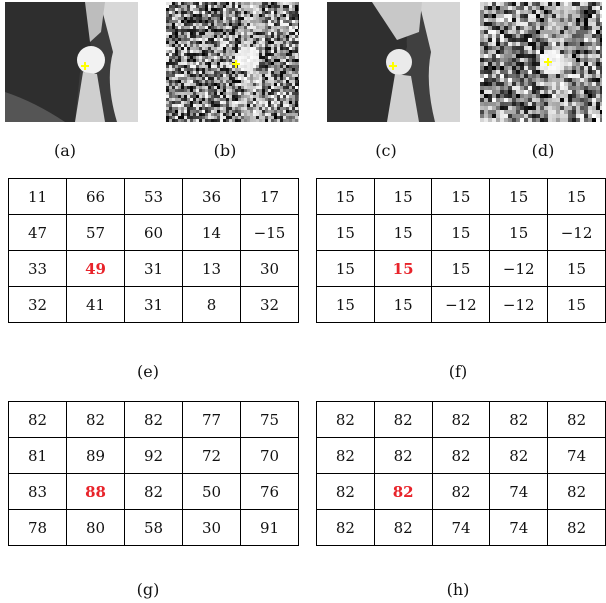  What do you see at coordinates (95, 196) in the screenshot?
I see `table-cell: 66` at bounding box center [95, 196].